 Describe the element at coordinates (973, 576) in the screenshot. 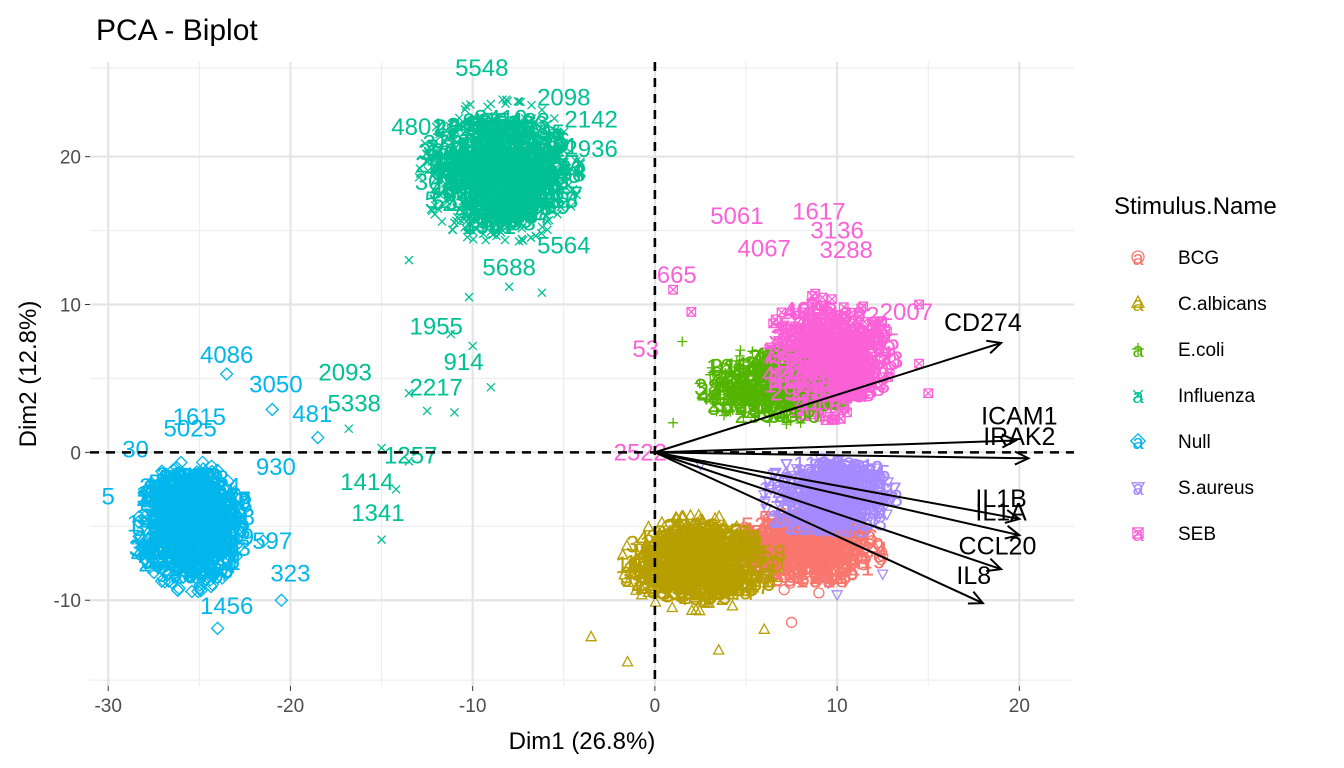

I see `variable-label: IL8` at that location.